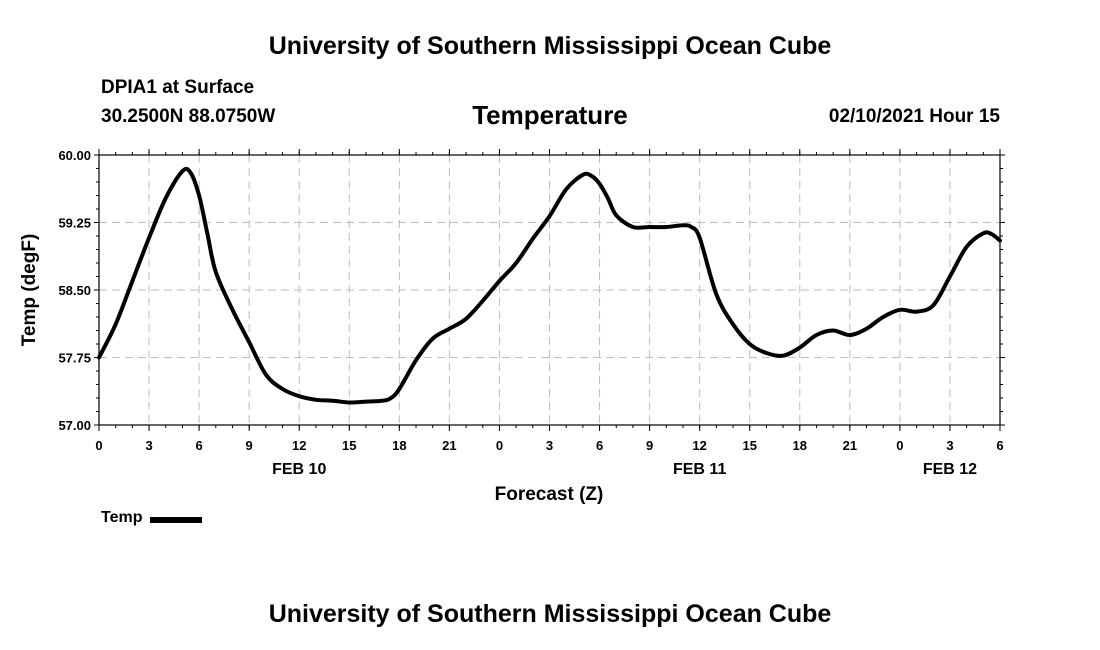 Image resolution: width=1100 pixels, height=650 pixels. Describe the element at coordinates (624, 469) in the screenshot. I see `date-labels: FEB 10 FEB 11 FEB 12` at that location.